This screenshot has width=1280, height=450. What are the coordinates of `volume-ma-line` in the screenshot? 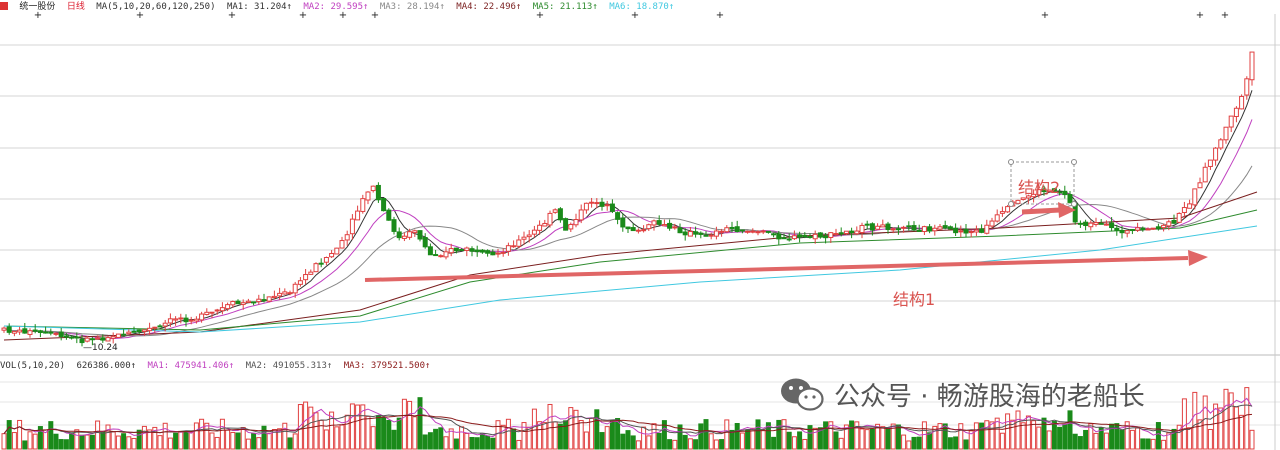 It's located at (628, 420).